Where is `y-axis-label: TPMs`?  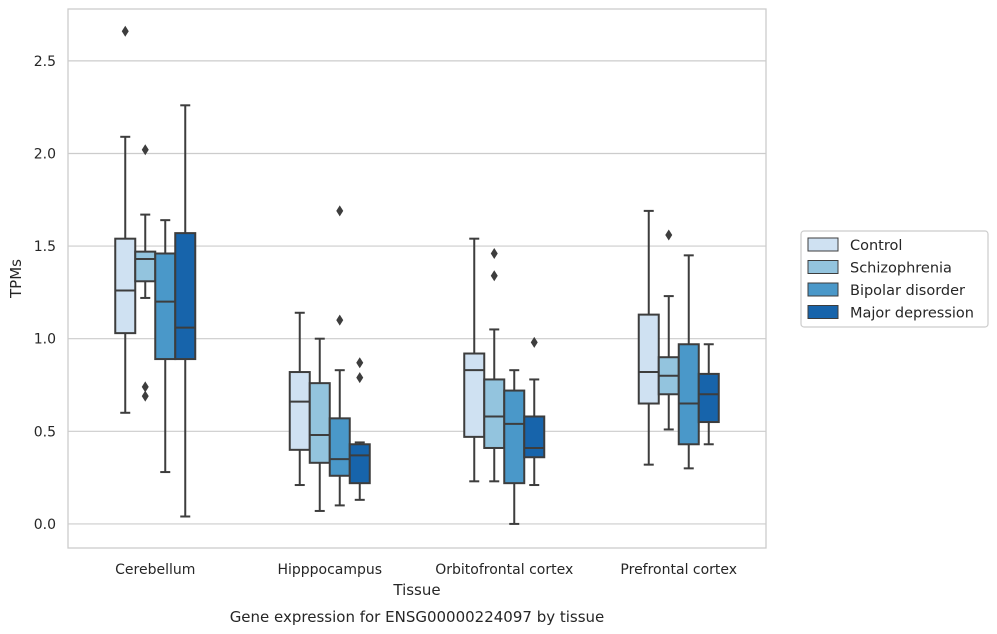 y-axis-label: TPMs is located at coordinates (16, 279).